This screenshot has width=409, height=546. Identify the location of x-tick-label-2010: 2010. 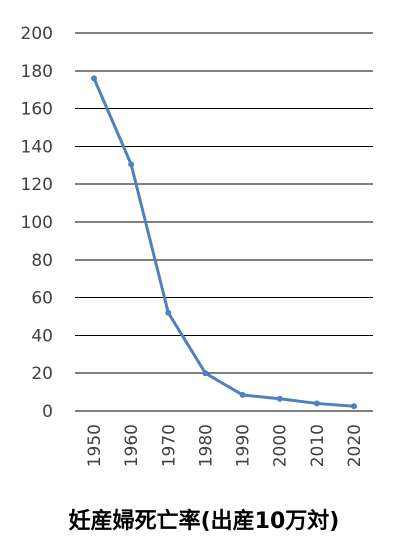
(318, 445).